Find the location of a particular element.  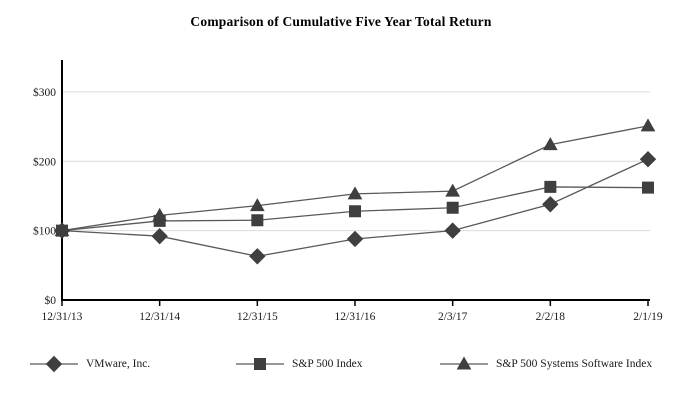

svg-text: $0 is located at coordinates (51, 300).